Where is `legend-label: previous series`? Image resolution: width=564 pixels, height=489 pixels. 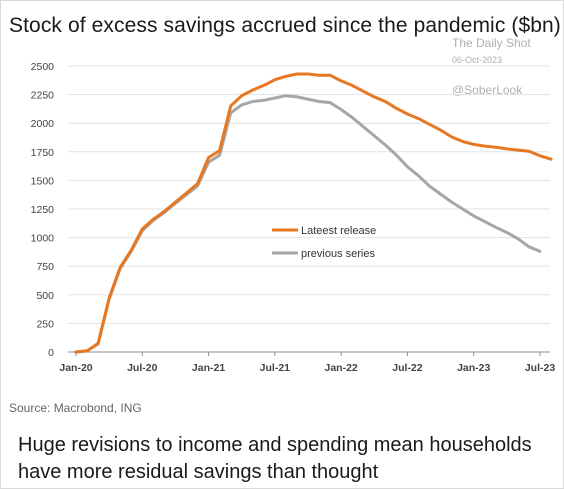 legend-label: previous series is located at coordinates (338, 254).